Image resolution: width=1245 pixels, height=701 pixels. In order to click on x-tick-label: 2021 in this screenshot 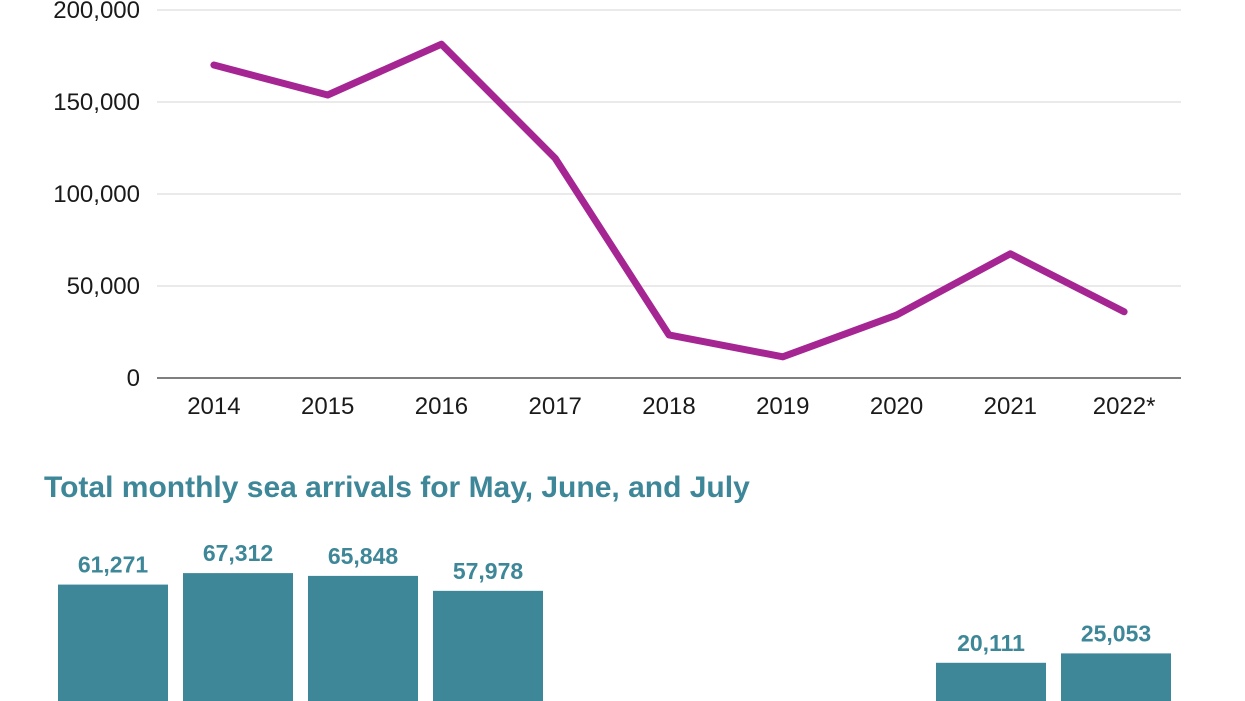, I will do `click(1010, 406)`.